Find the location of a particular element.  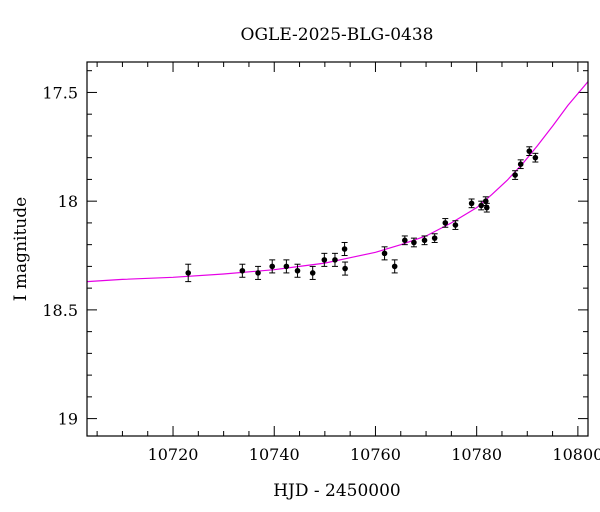

y-axis-label: I magnitude is located at coordinates (21, 249).